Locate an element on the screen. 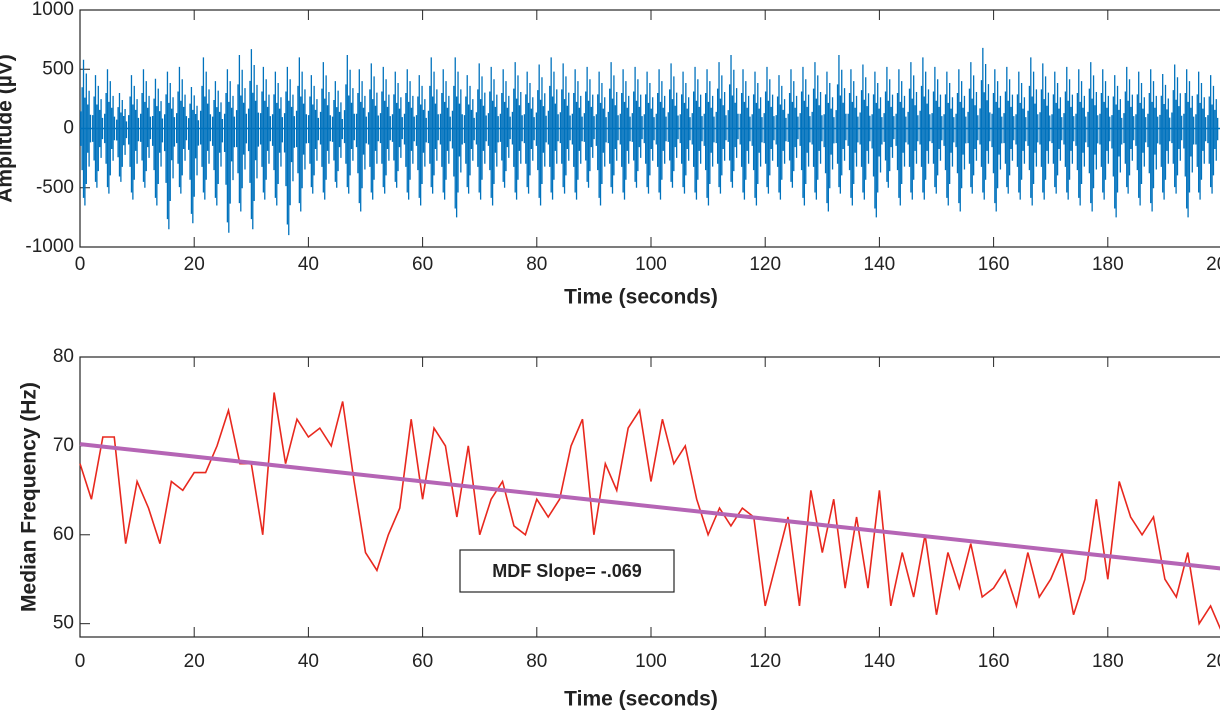 The width and height of the screenshot is (1220, 720). y-tick-label: -500 is located at coordinates (55, 187).